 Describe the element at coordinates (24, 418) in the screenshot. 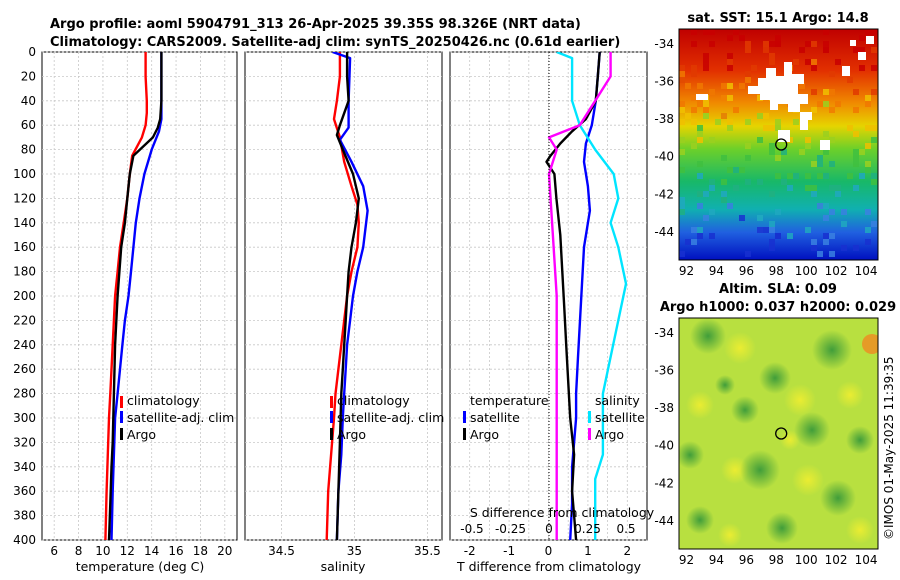

I see `depth-tick-label: 300` at that location.